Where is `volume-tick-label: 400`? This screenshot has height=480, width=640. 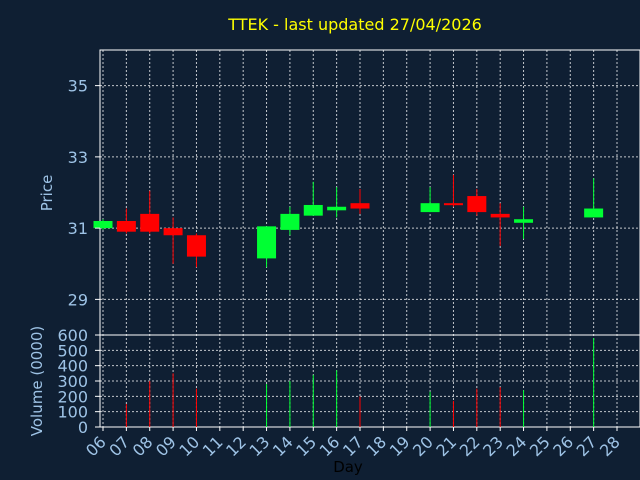 volume-tick-label: 400 is located at coordinates (72, 366).